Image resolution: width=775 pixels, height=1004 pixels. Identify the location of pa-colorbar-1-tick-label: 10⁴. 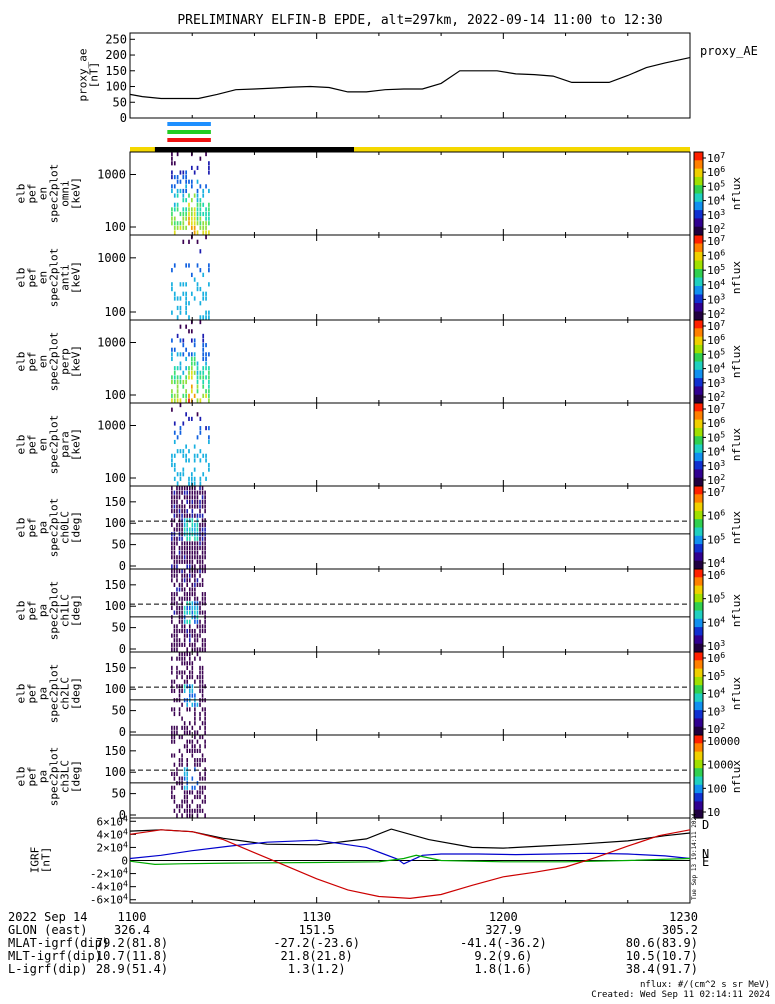
(716, 621).